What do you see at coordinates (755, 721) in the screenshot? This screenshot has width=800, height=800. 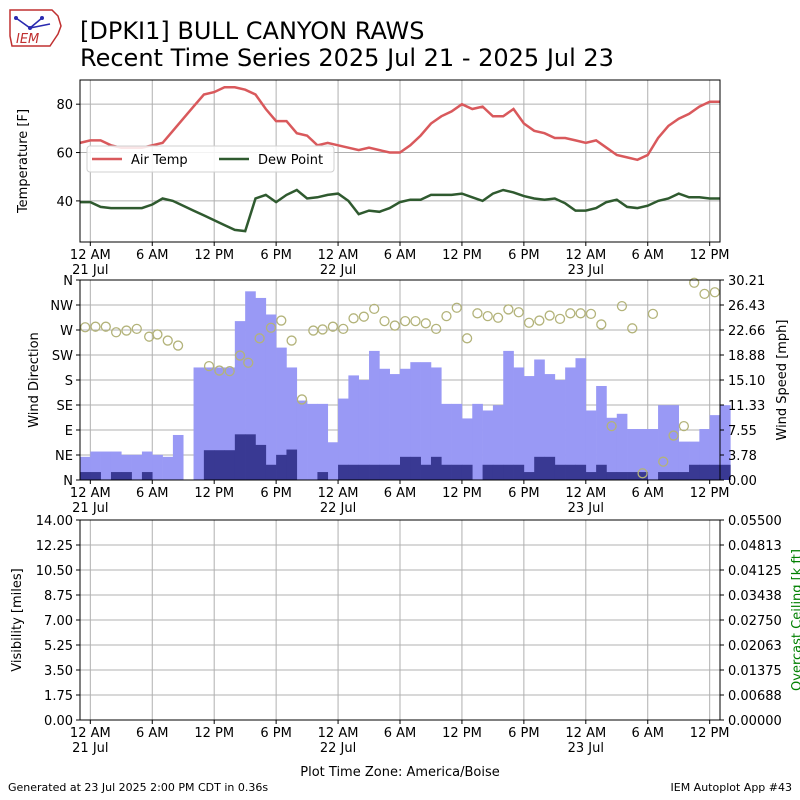 I see `y2-tick-label: 0.00000` at bounding box center [755, 721].